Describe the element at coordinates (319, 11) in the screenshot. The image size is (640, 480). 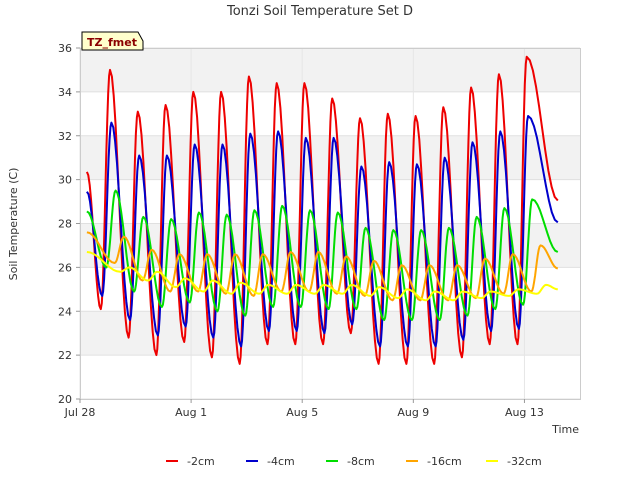
I see `chart-title: Tonzi Soil Temperature Set D` at that location.